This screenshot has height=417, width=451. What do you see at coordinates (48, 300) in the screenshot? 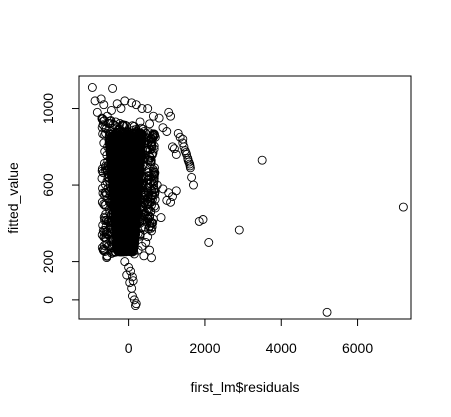
I see `y-tick-label: 0` at bounding box center [48, 300].